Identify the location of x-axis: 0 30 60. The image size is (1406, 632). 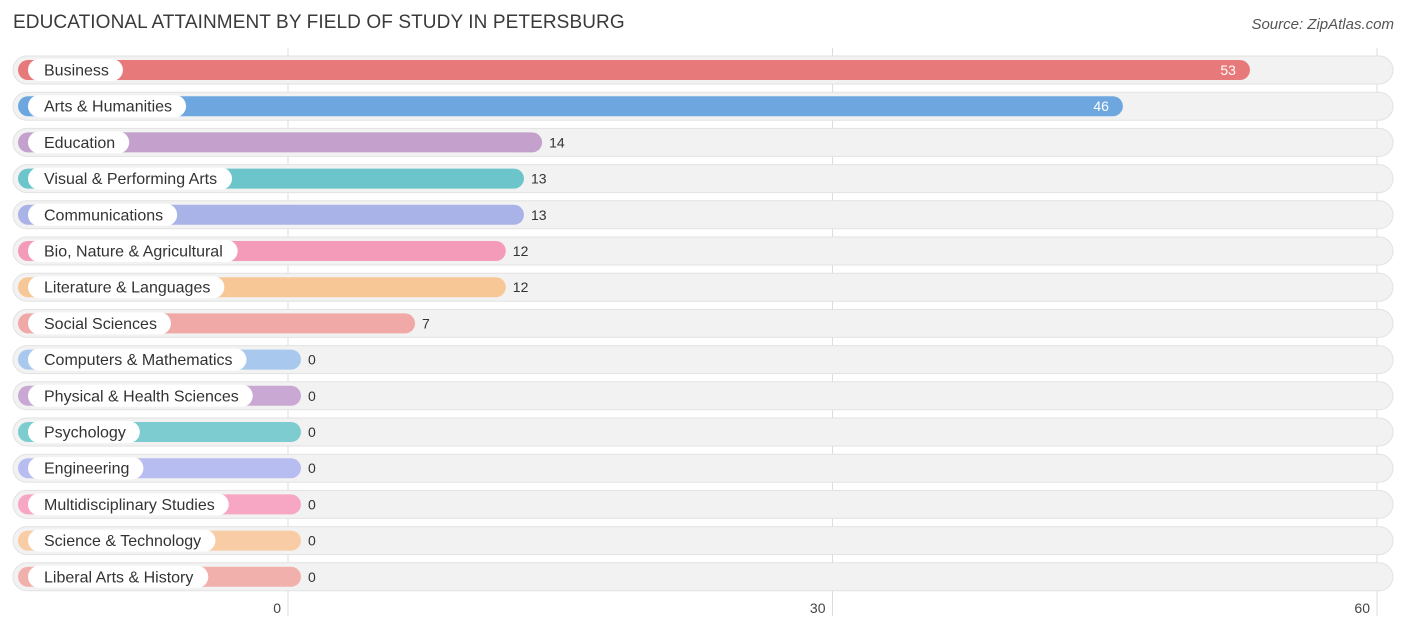
(821, 608).